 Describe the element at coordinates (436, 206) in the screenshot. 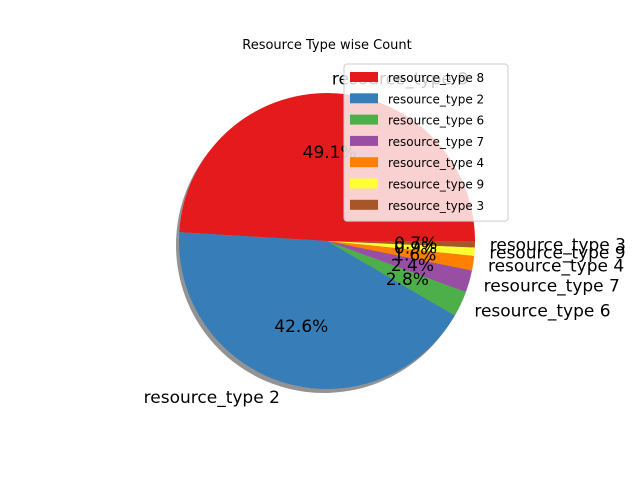

I see `legend-entry-resource-type-3: resource_type 3` at that location.